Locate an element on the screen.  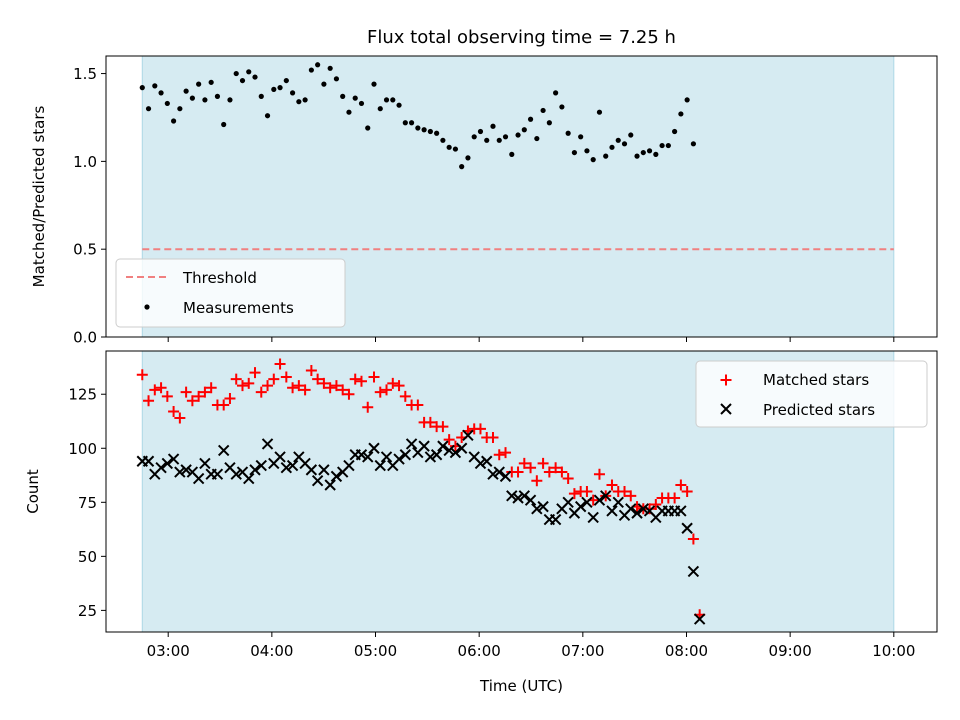
legend-label: Threshold is located at coordinates (219, 278).